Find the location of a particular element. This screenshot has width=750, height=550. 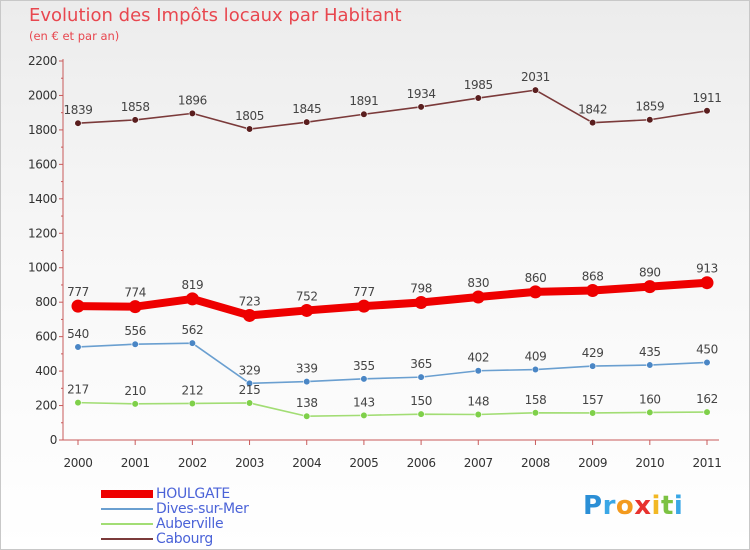

data-label-houlgate: 723 is located at coordinates (250, 301).